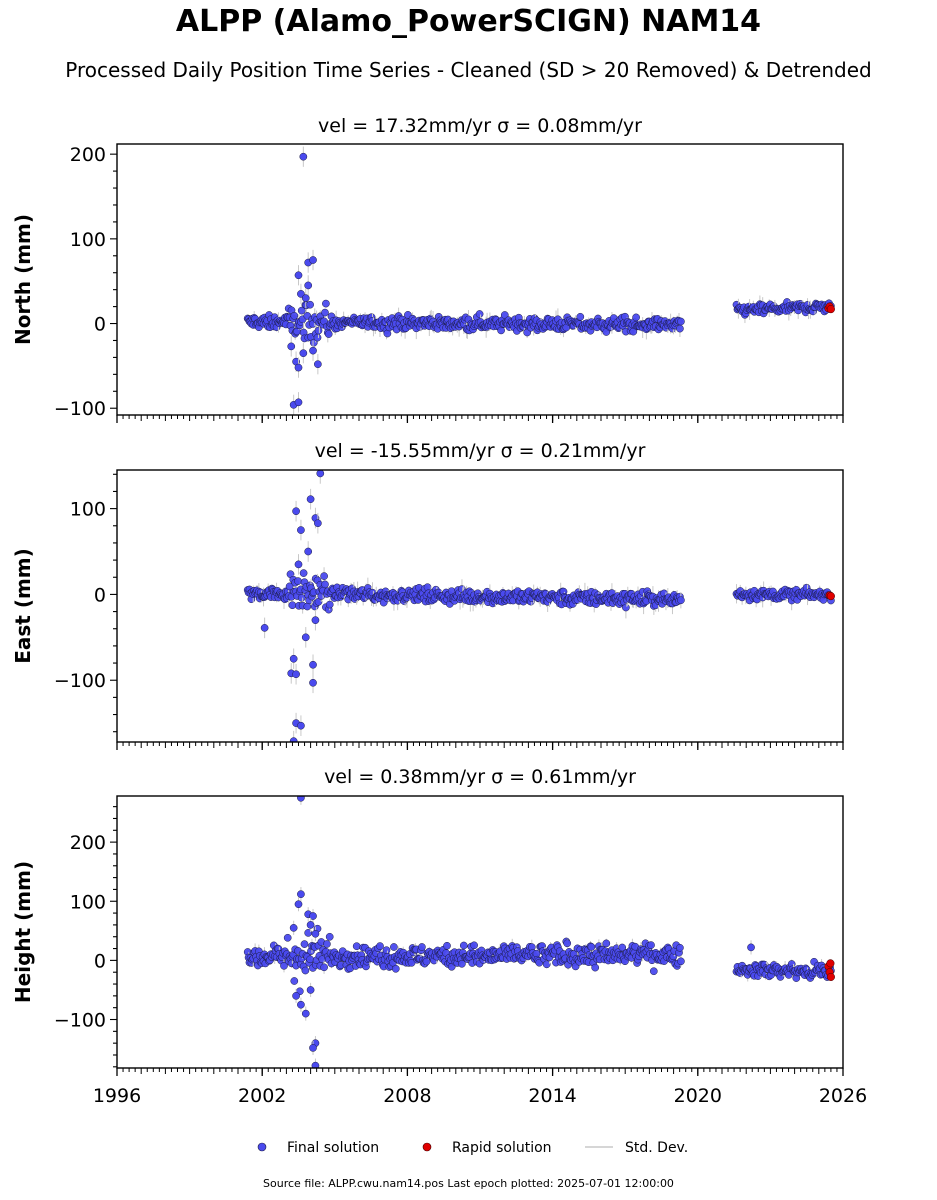 The image size is (937, 1200). What do you see at coordinates (23, 932) in the screenshot?
I see `height-axis-label: Height (mm)` at bounding box center [23, 932].